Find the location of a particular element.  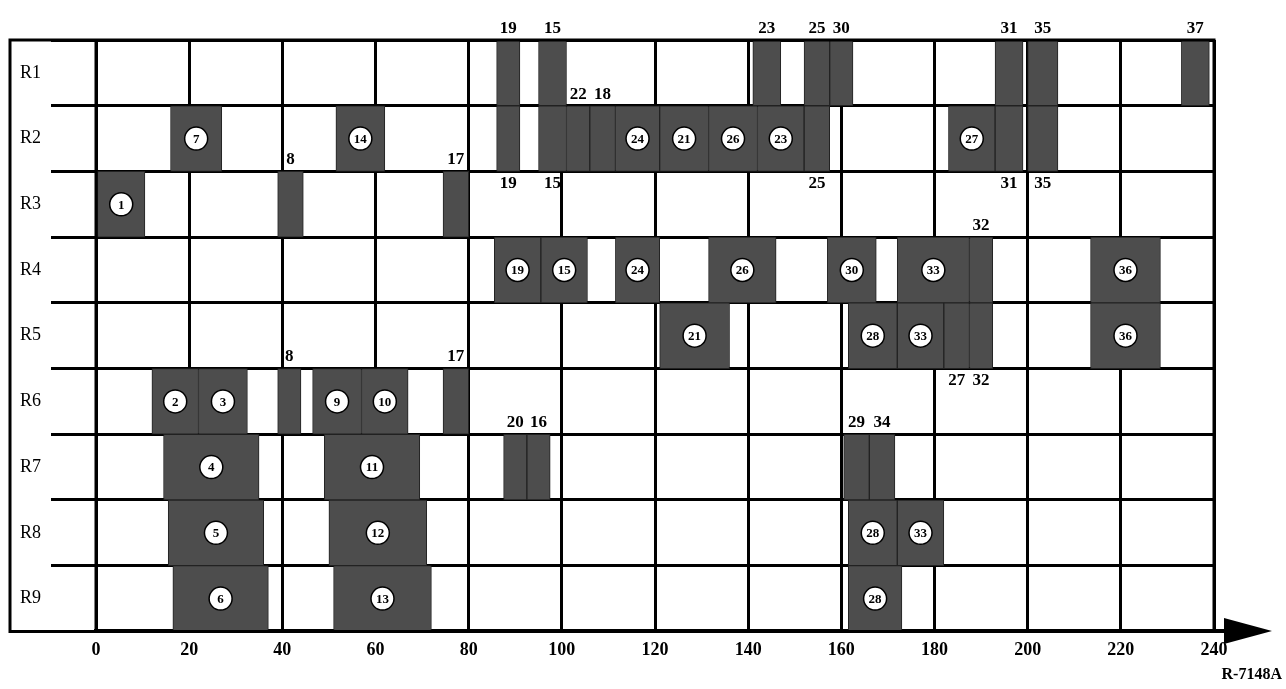

series-label: 32 is located at coordinates (981, 380).